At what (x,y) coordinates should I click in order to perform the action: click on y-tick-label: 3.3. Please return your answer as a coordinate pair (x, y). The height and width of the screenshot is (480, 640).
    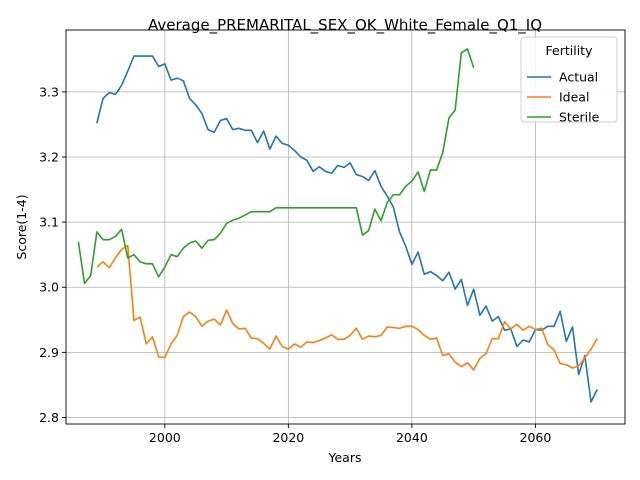
    Looking at the image, I should click on (49, 91).